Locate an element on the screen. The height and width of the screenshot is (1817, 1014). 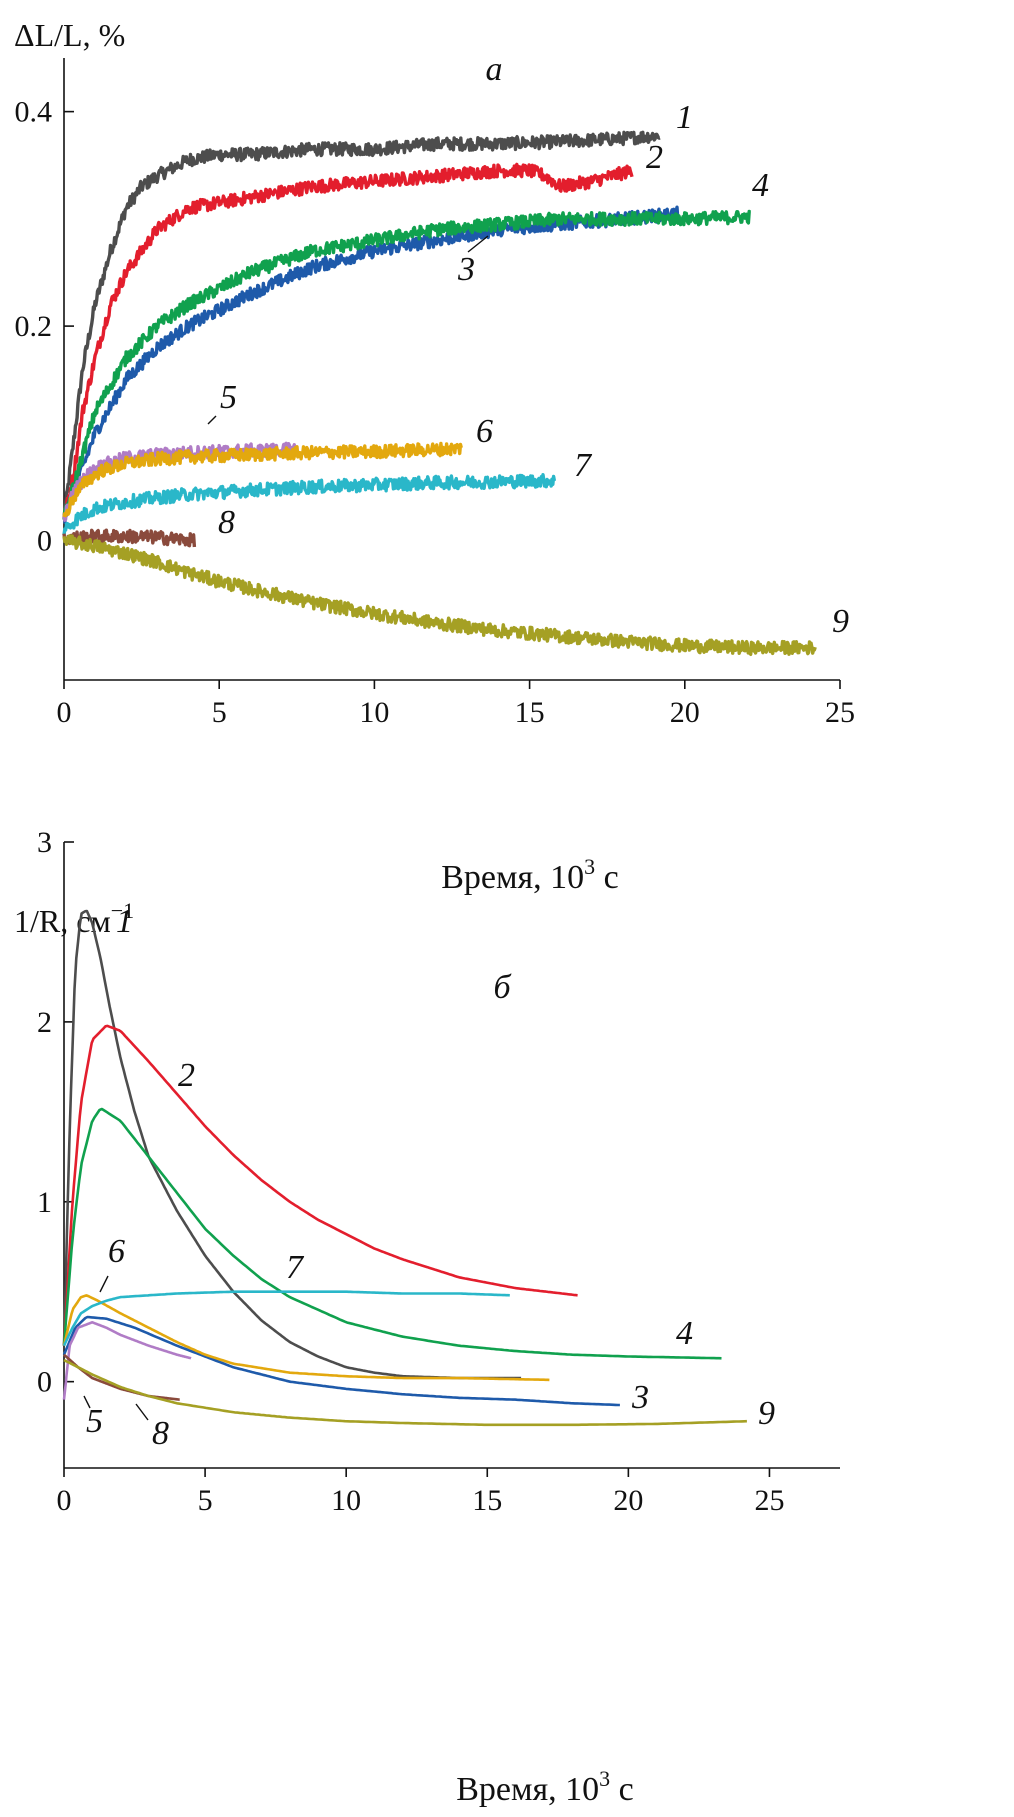
y-tick-label: 2 is located at coordinates (44, 1022).